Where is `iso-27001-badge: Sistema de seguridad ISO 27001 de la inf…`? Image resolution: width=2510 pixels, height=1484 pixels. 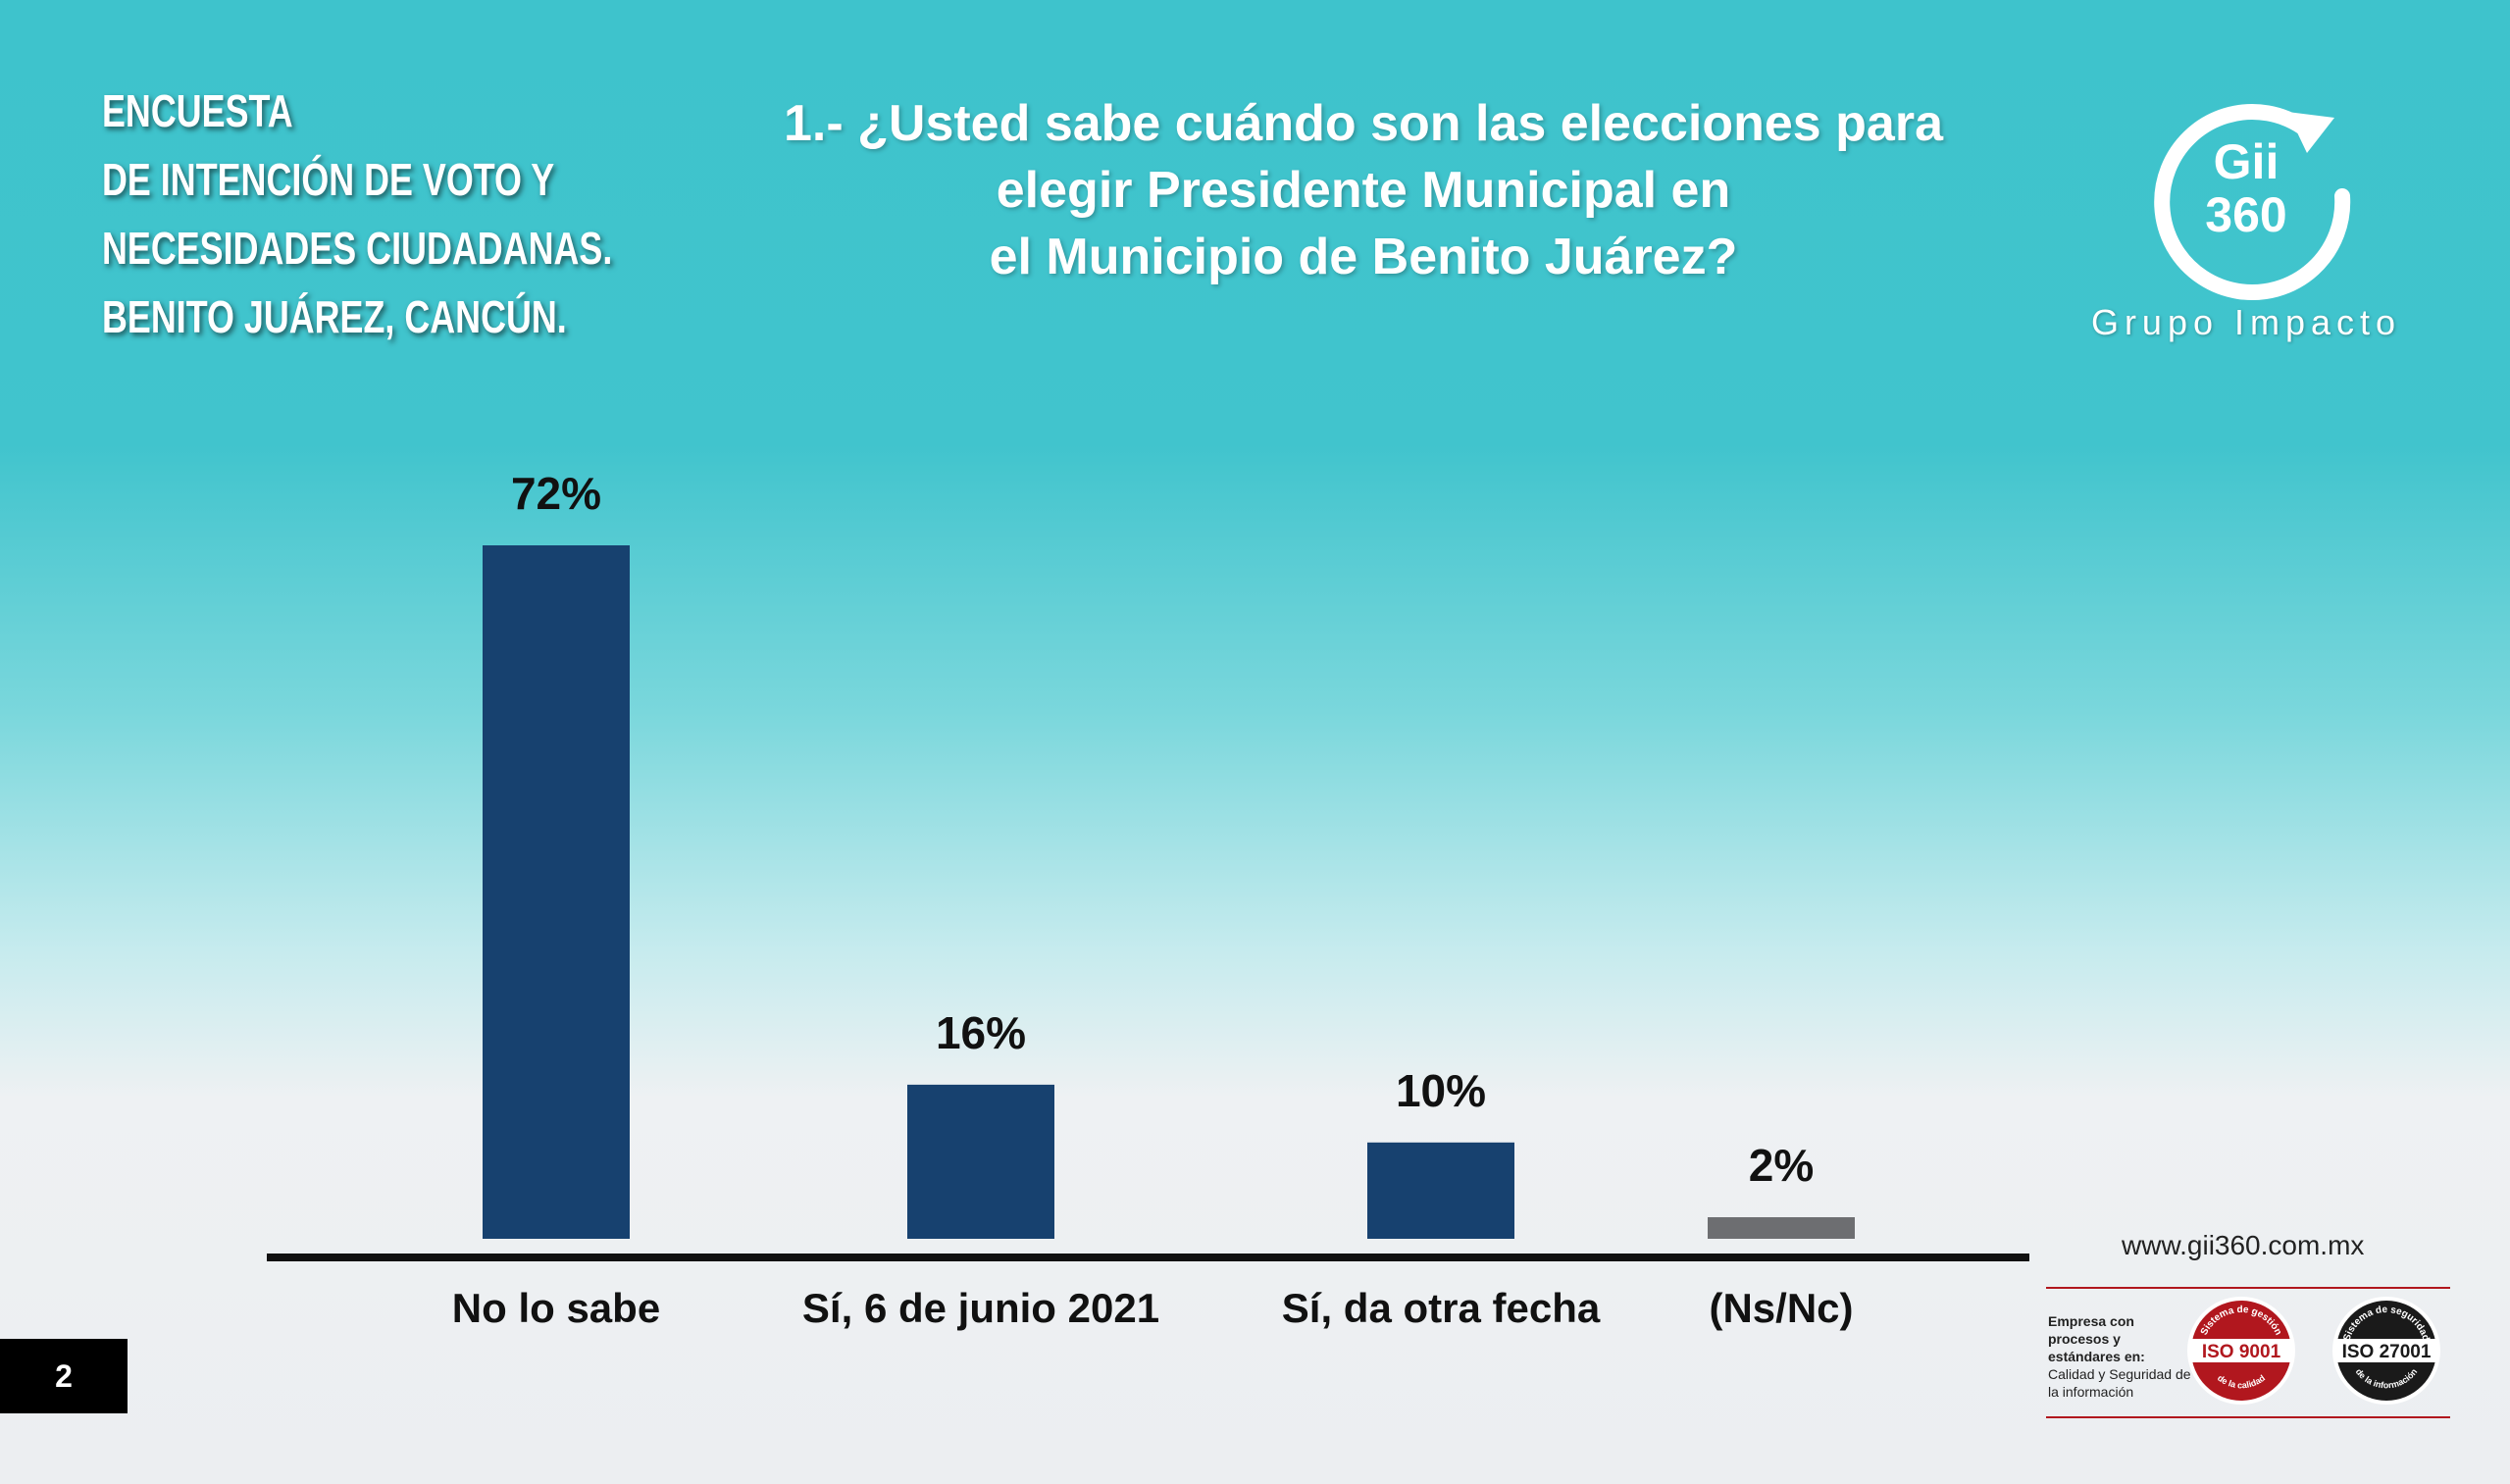
iso-27001-badge: Sistema de seguridad ISO 27001 de la inf… is located at coordinates (2386, 1351).